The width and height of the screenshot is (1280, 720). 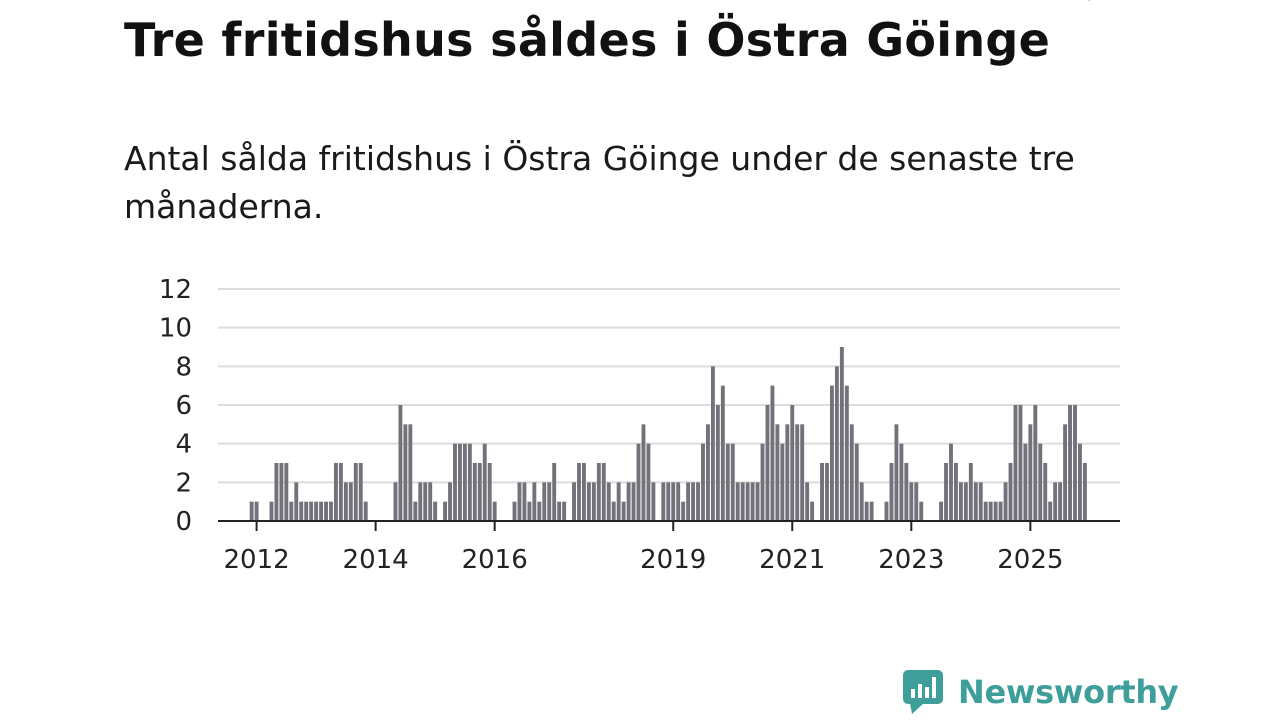 What do you see at coordinates (257, 560) in the screenshot?
I see `x-tick-label: 2012` at bounding box center [257, 560].